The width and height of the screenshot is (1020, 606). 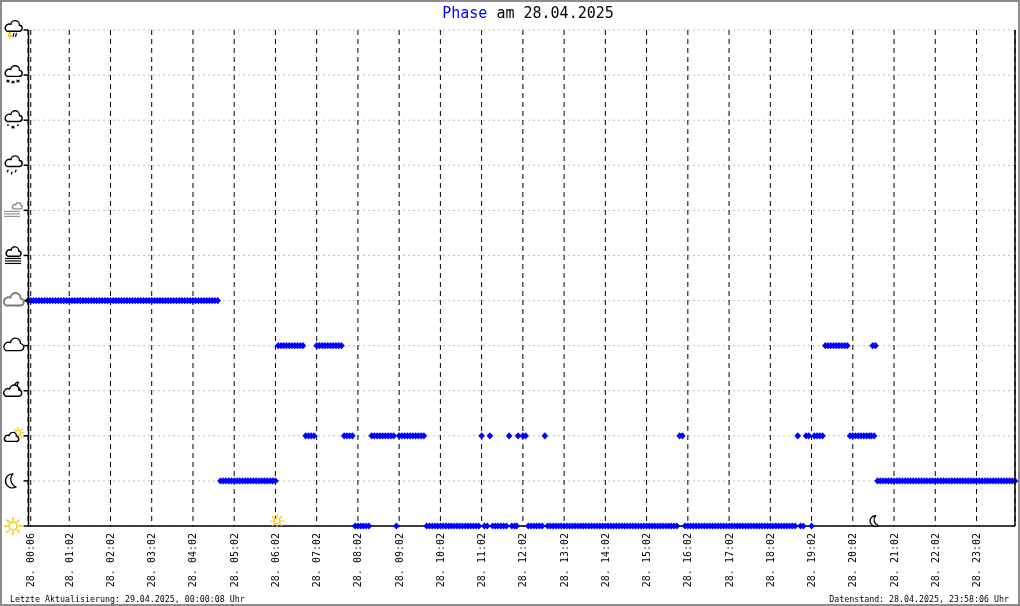 I want to click on x-tick-label: 28. 08:02, so click(x=358, y=560).